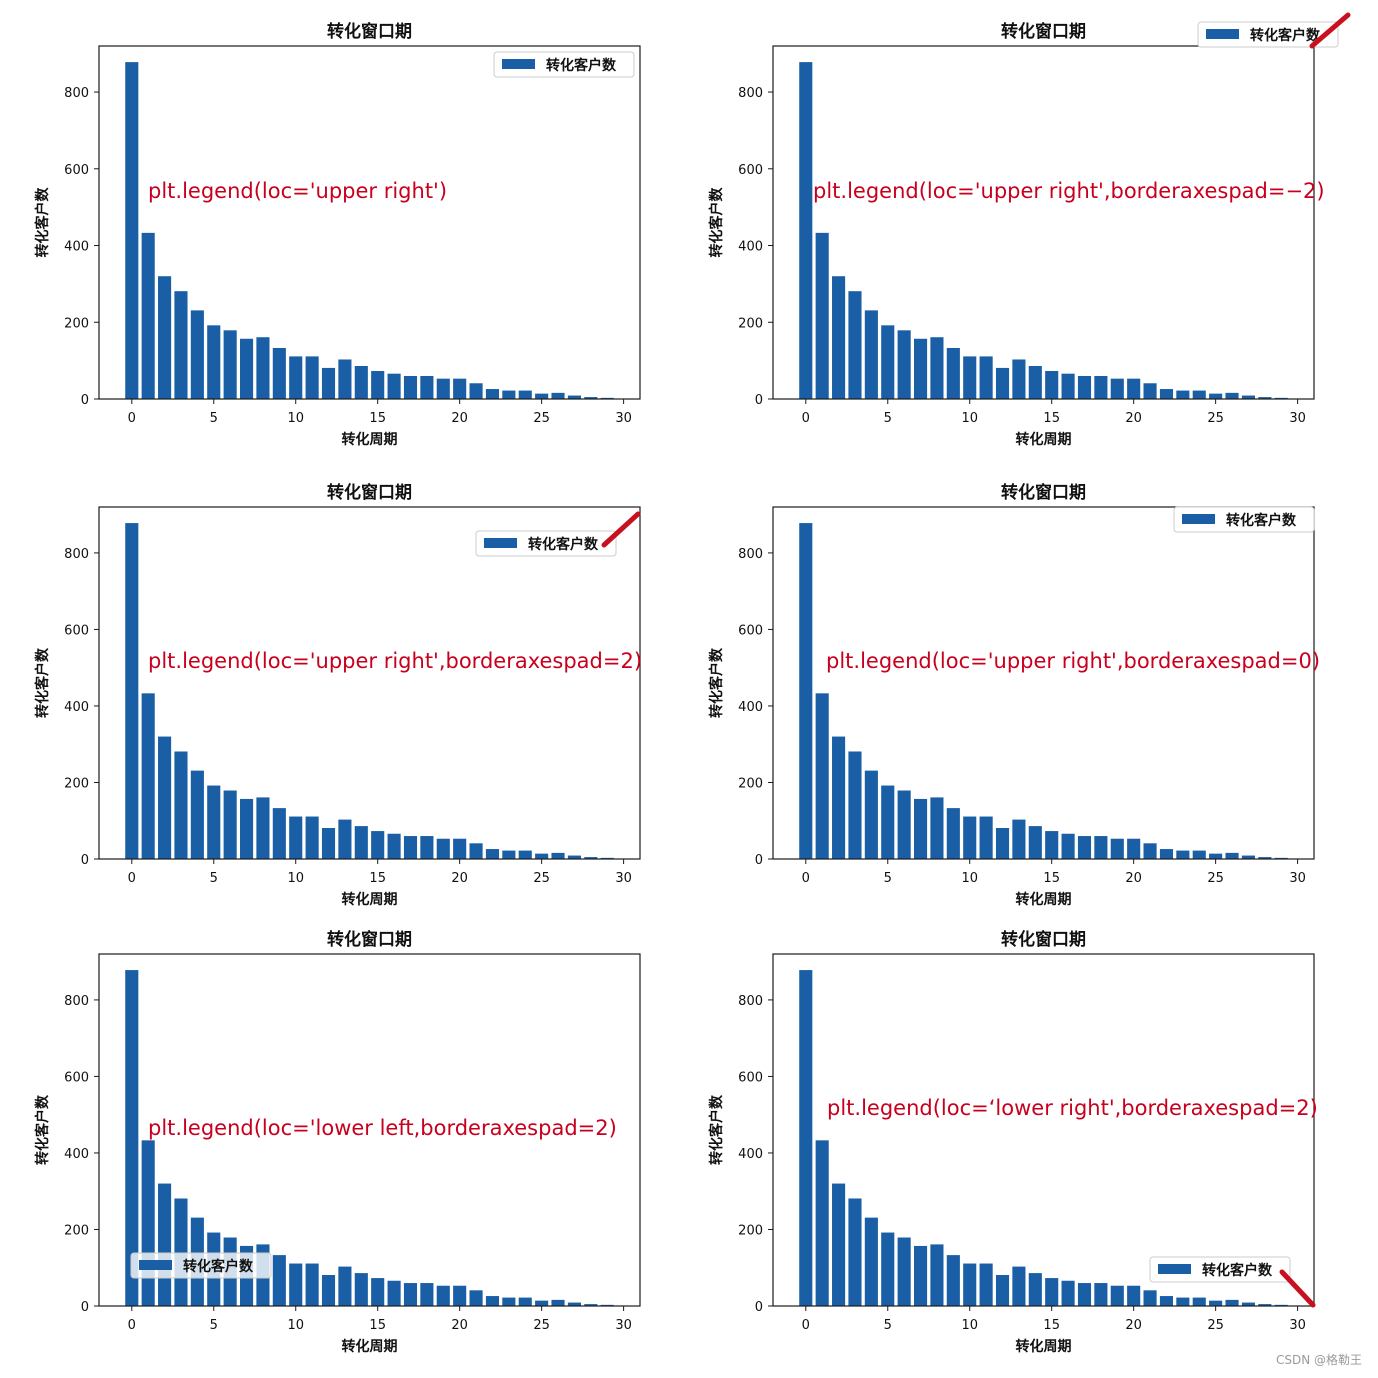 The height and width of the screenshot is (1378, 1378). What do you see at coordinates (1220, 1269) in the screenshot?
I see `legend-box` at bounding box center [1220, 1269].